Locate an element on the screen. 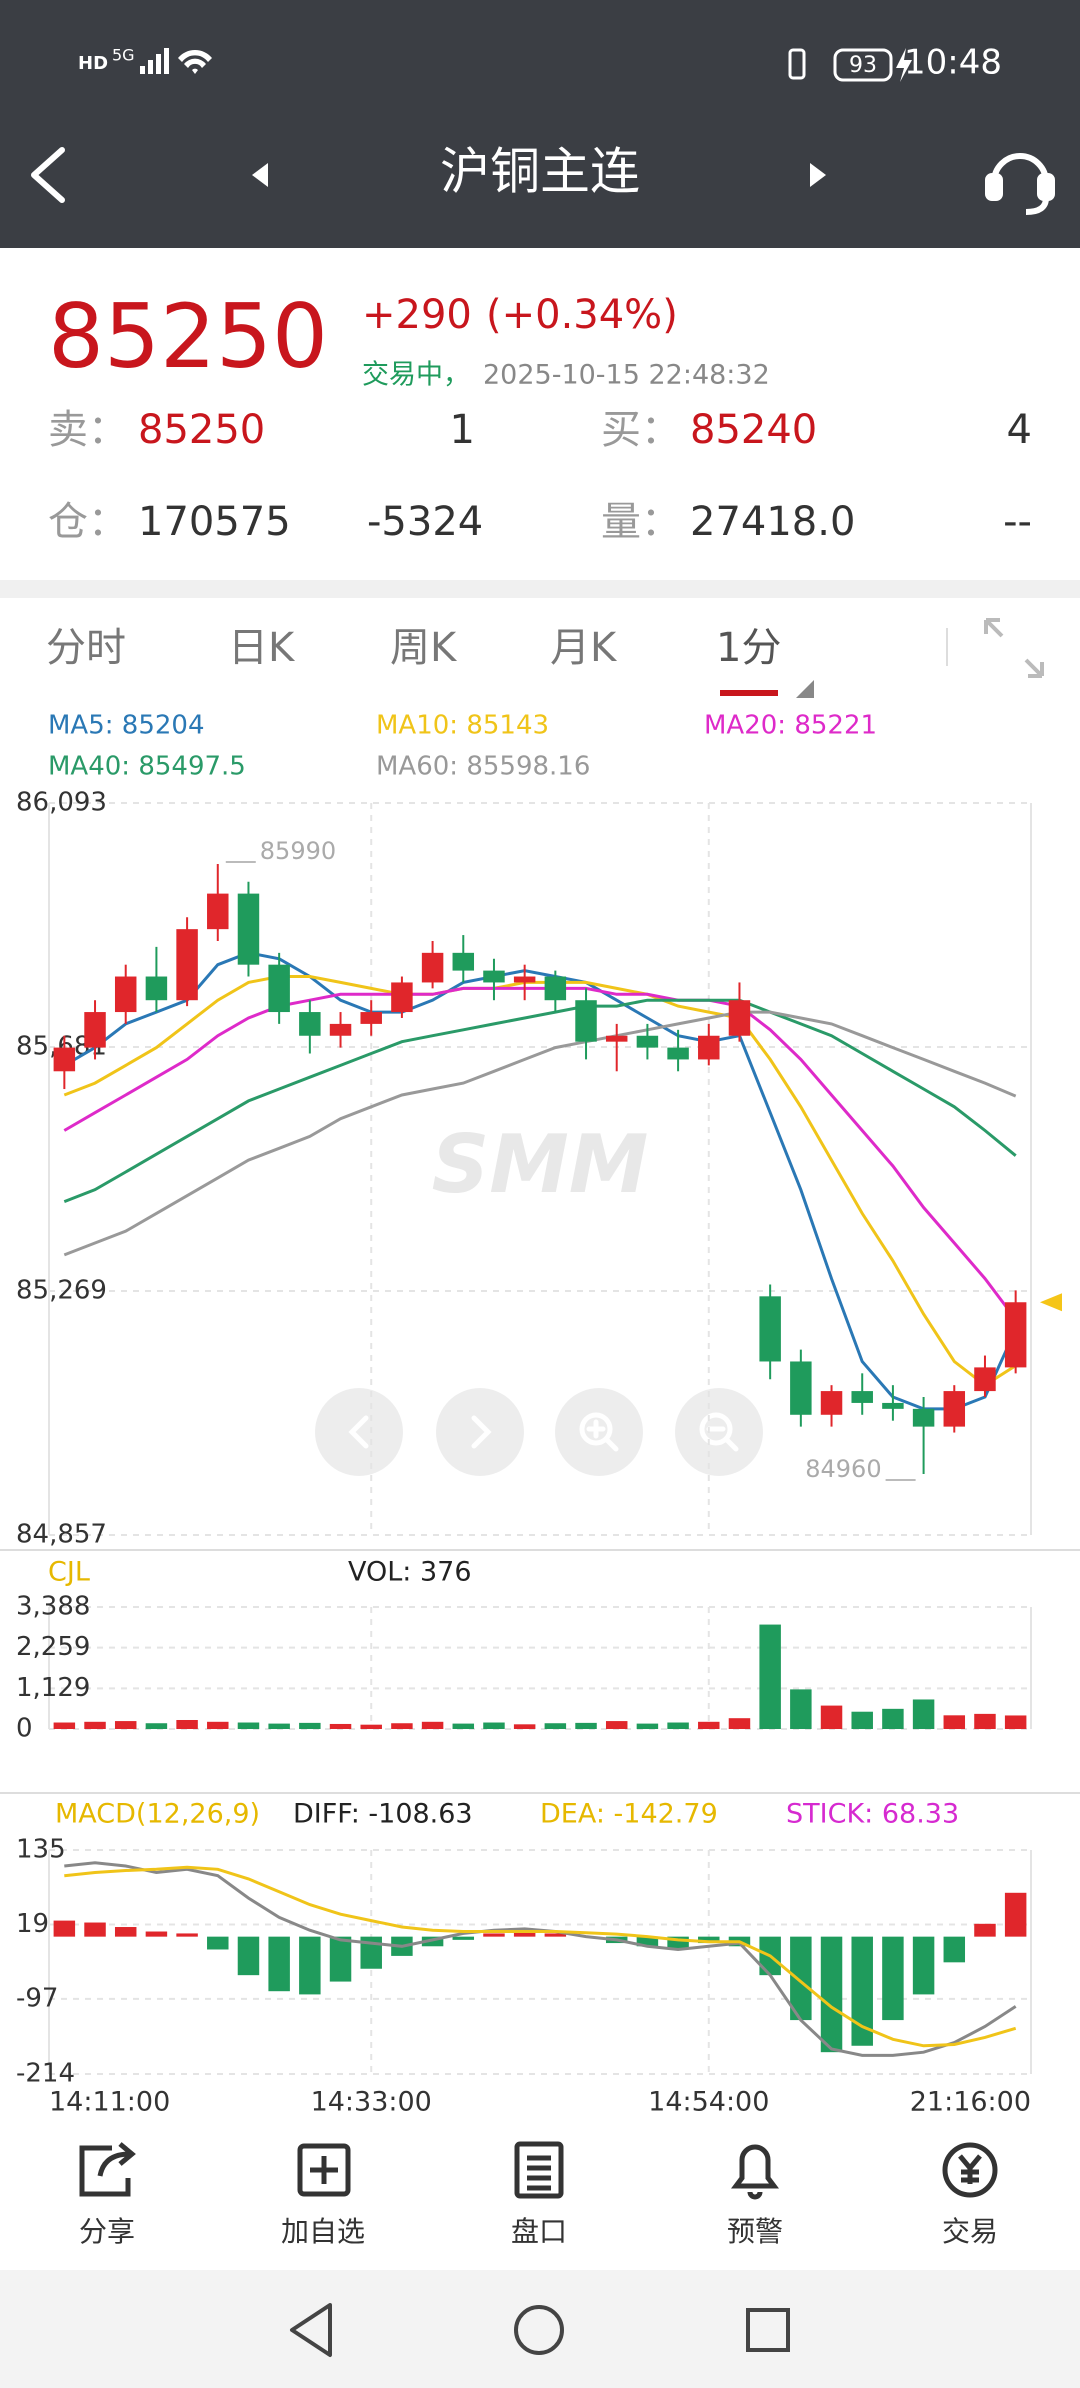 This screenshot has width=1080, height=2388. panel-title: MACD(12,26,9) is located at coordinates (157, 1814).